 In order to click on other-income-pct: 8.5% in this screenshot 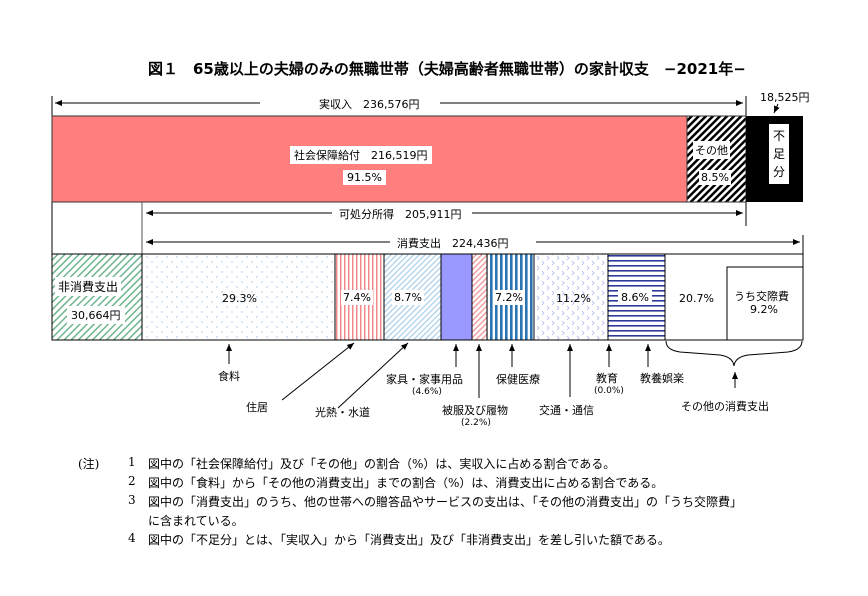, I will do `click(715, 177)`.